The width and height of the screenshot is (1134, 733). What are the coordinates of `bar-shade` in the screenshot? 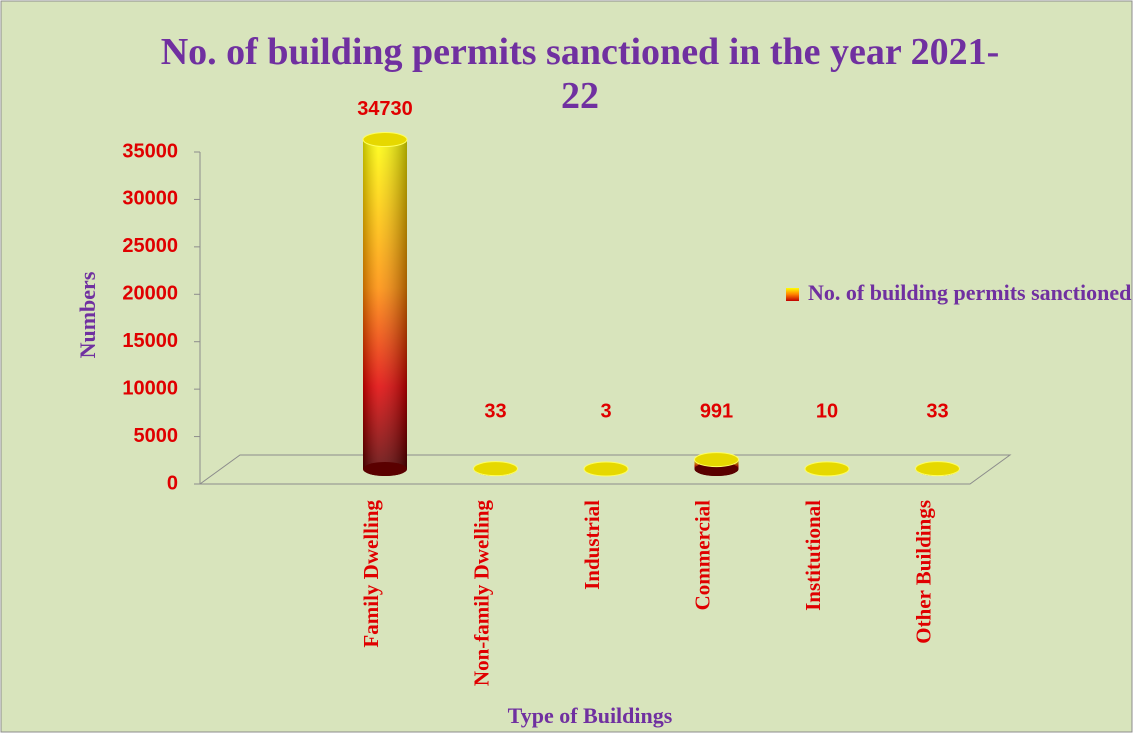 It's located at (385, 304).